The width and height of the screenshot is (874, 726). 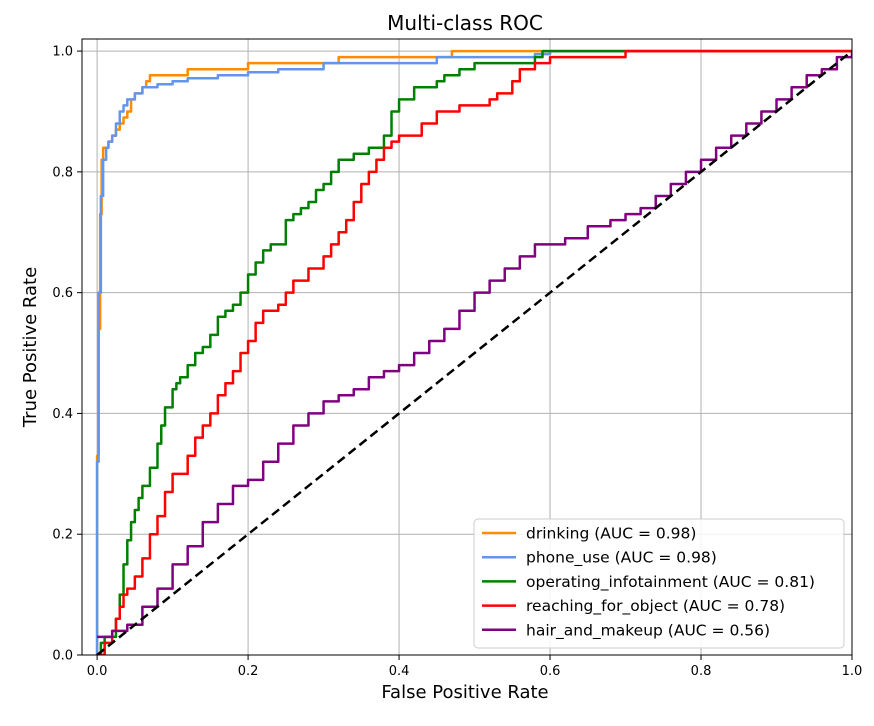 What do you see at coordinates (97, 671) in the screenshot?
I see `x-tick-label: 0.0` at bounding box center [97, 671].